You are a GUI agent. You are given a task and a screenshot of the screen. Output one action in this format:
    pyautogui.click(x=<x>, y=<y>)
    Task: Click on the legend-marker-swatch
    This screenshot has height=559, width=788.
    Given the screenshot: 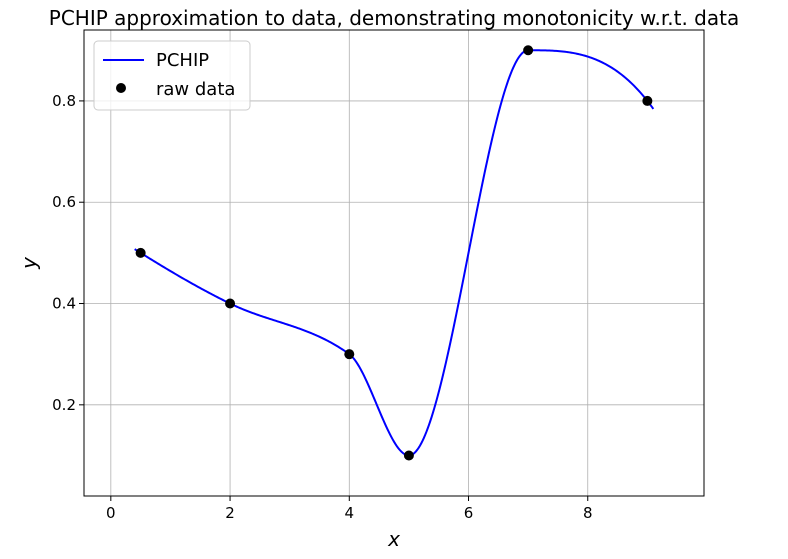 What is the action you would take?
    pyautogui.click(x=121, y=88)
    